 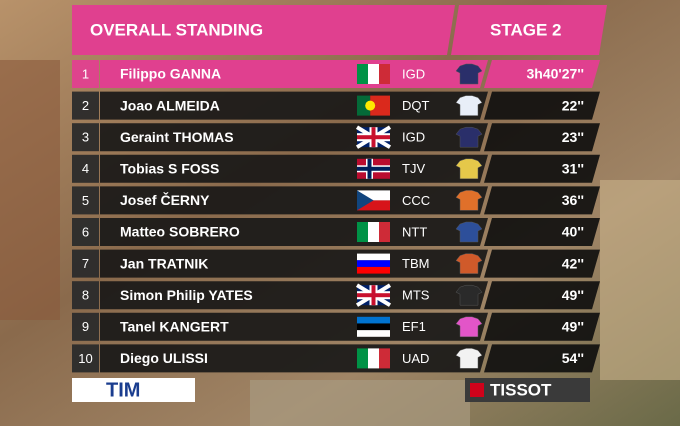 What do you see at coordinates (529, 30) in the screenshot?
I see `stage-bar` at bounding box center [529, 30].